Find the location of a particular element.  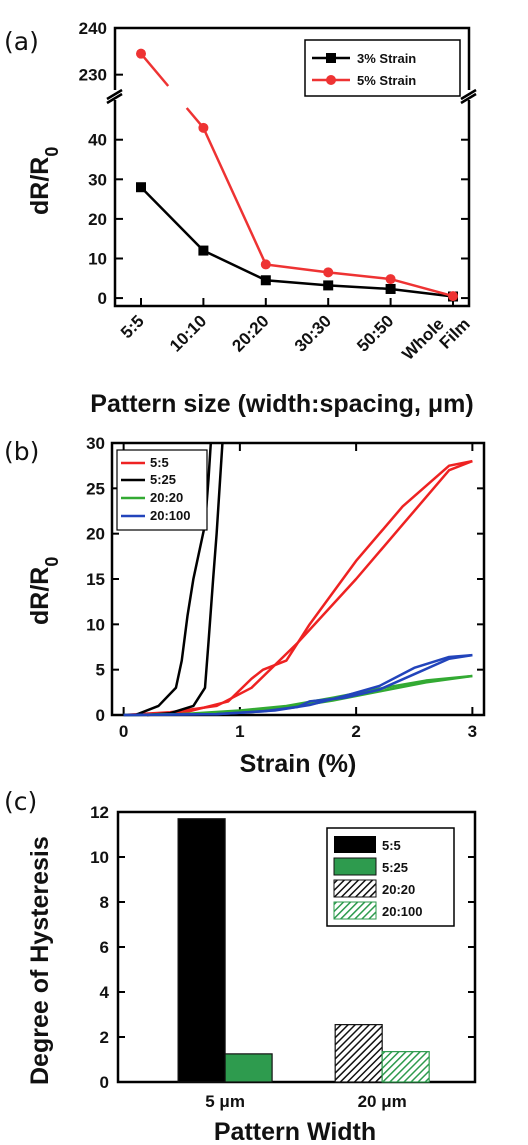

panel-b-legend: 5:5 5:25 20:20 20:100 is located at coordinates (162, 490).